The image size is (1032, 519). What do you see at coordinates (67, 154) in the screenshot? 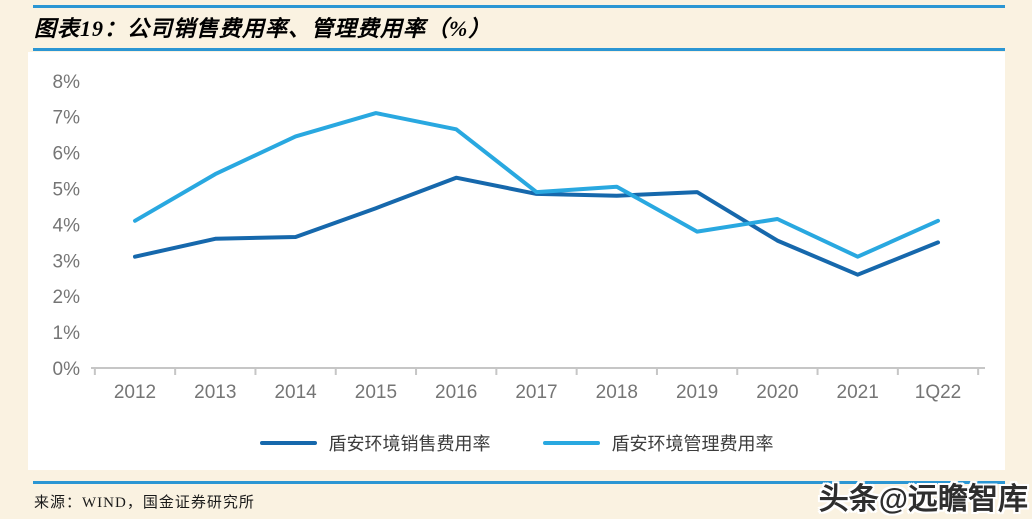
I see `y-tick-label: 6%` at bounding box center [67, 154].